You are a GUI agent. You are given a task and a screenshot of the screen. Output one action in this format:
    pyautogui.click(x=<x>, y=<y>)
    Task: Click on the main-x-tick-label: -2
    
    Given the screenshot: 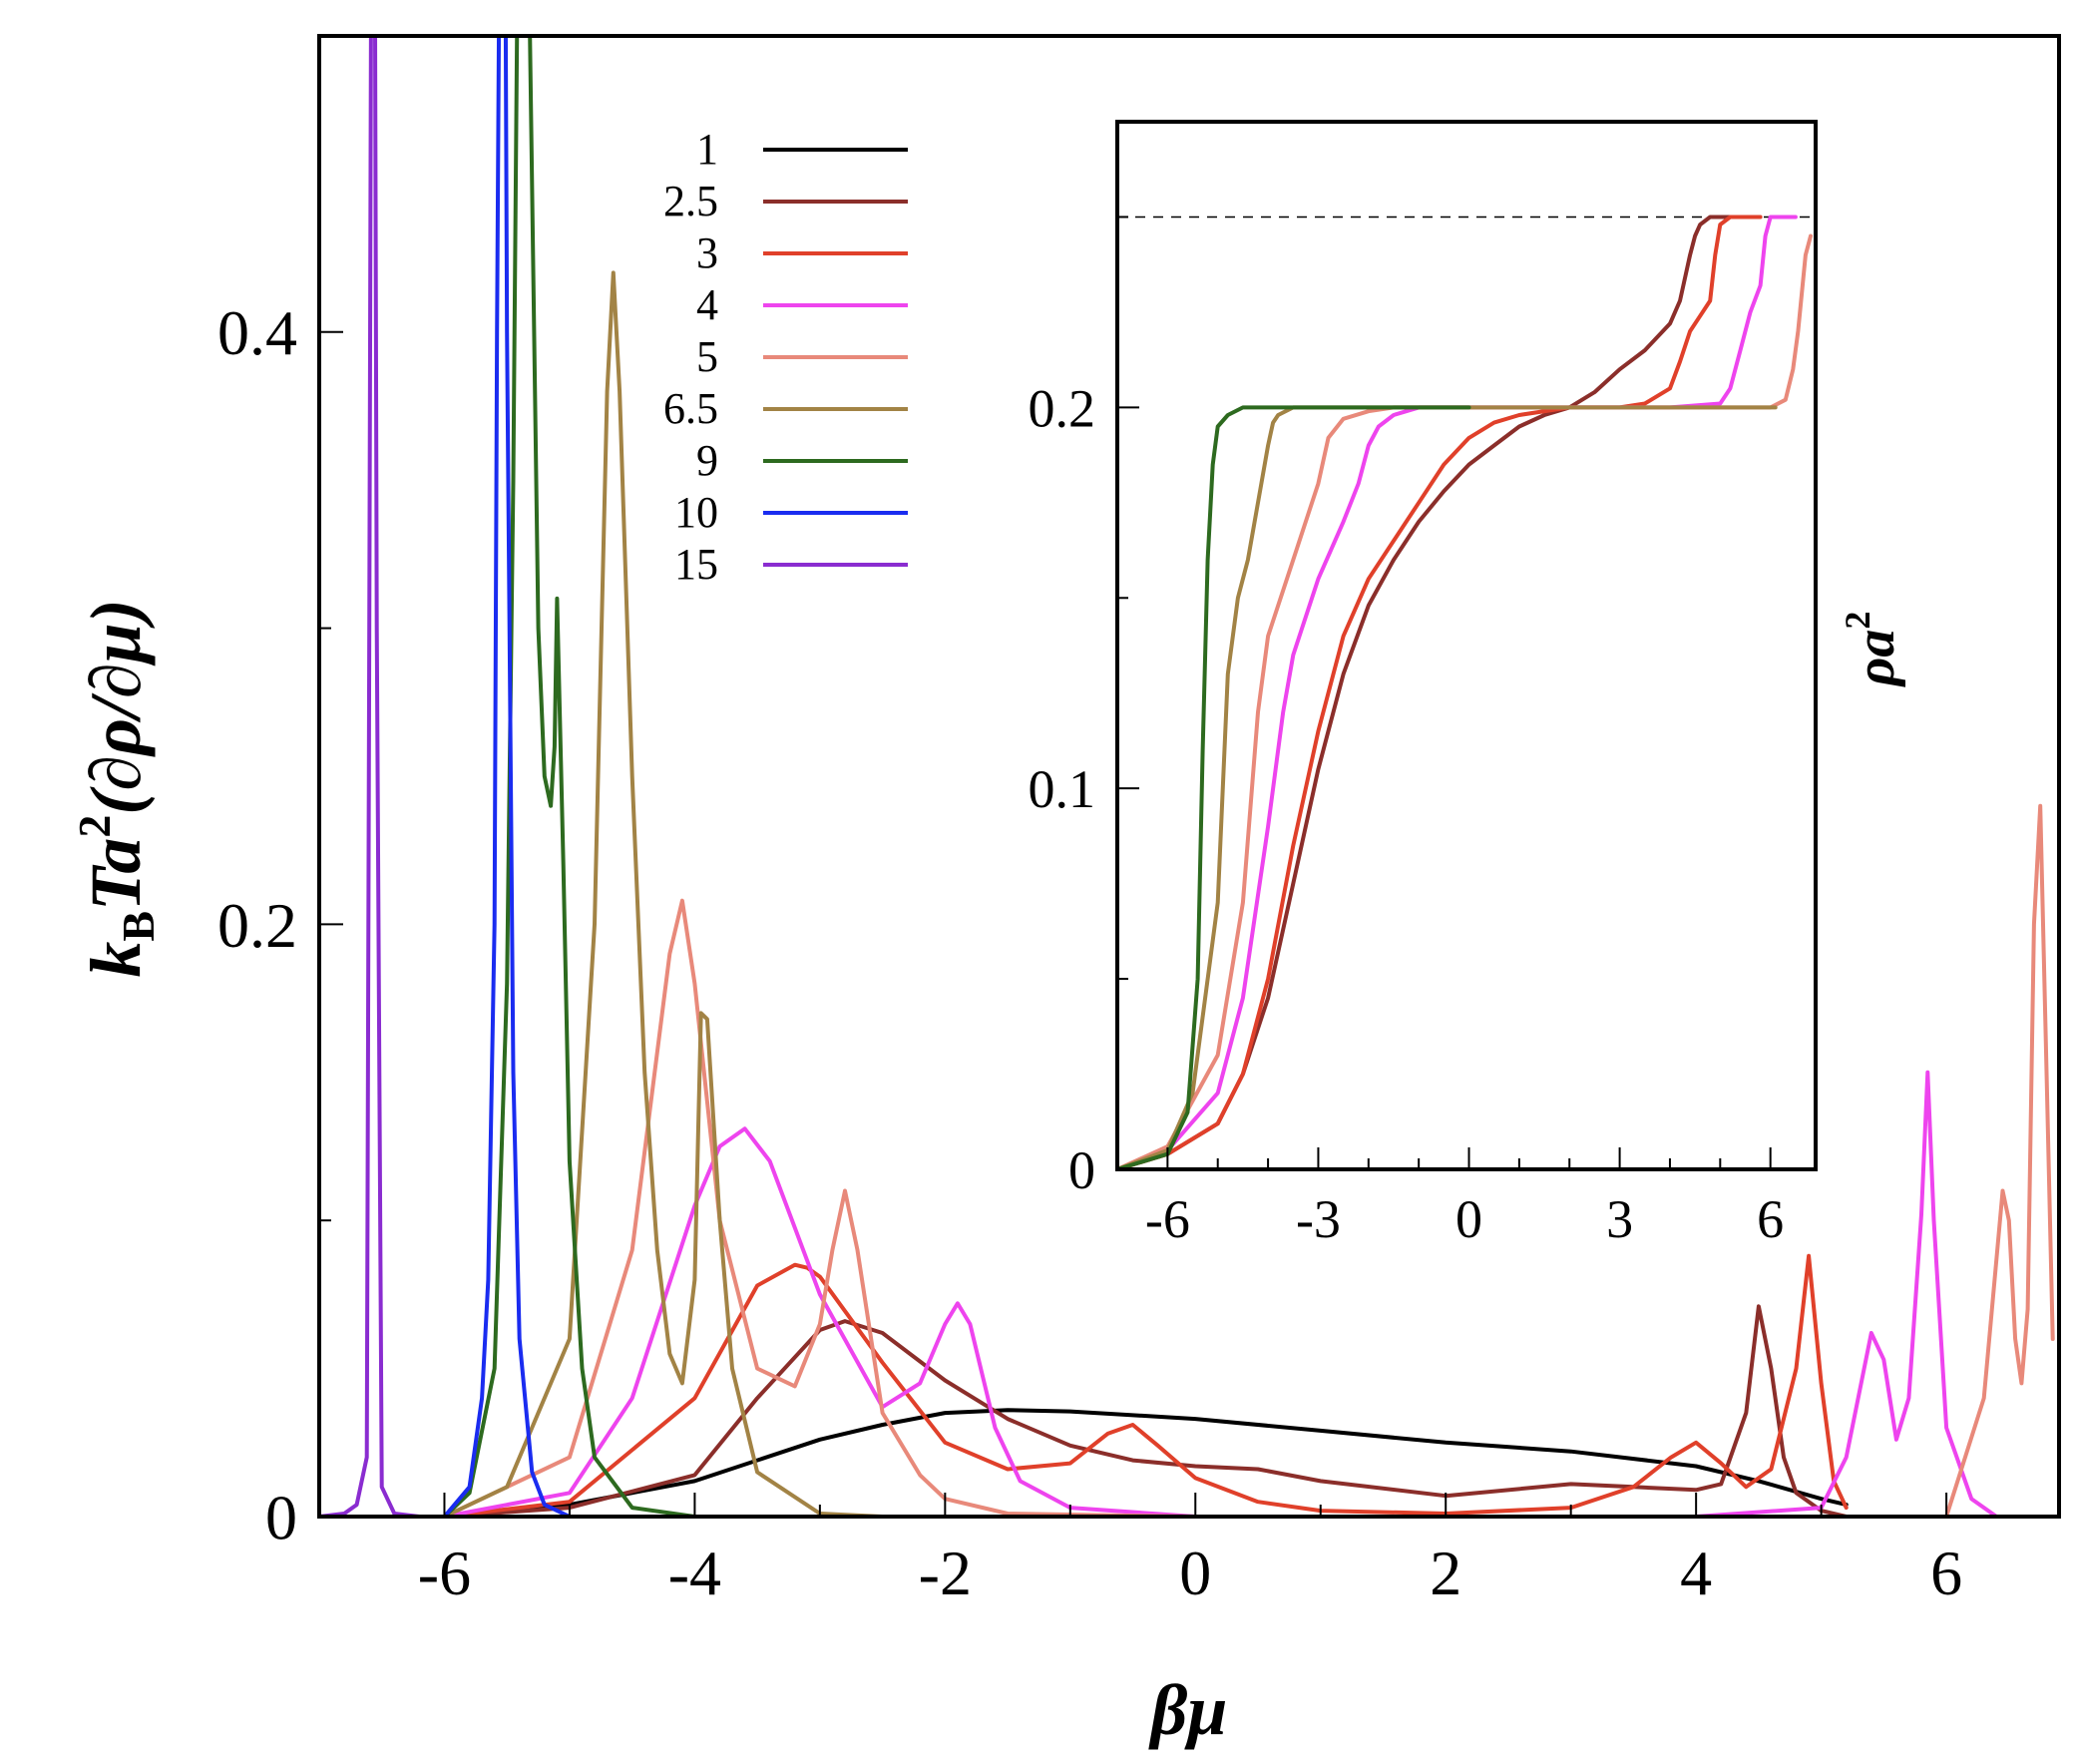 What is the action you would take?
    pyautogui.click(x=946, y=1573)
    